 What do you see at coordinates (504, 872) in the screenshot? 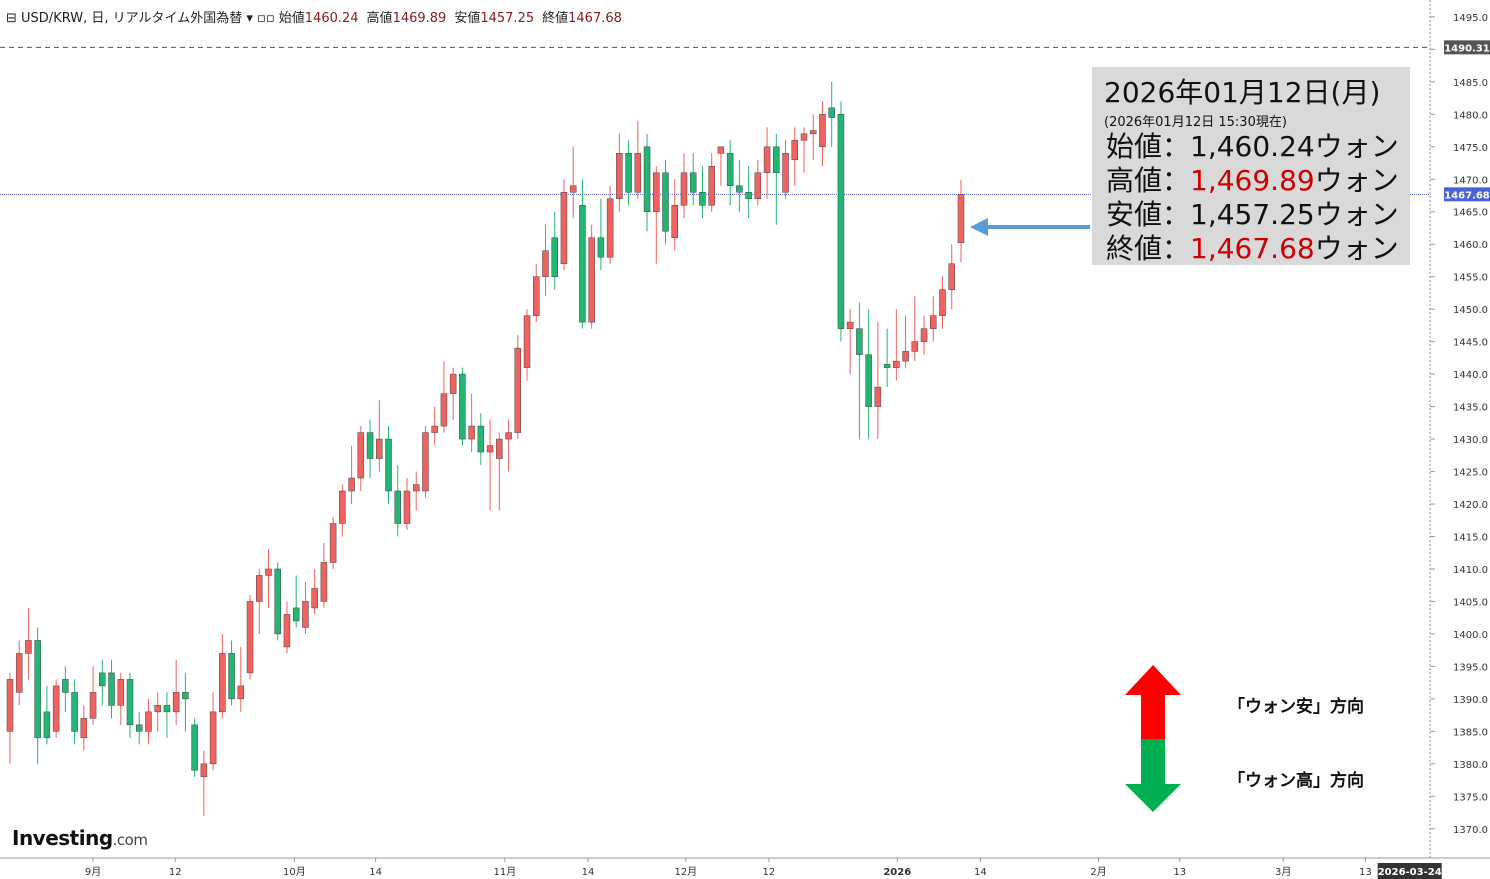
I see `x-tick-label: 11月` at bounding box center [504, 872].